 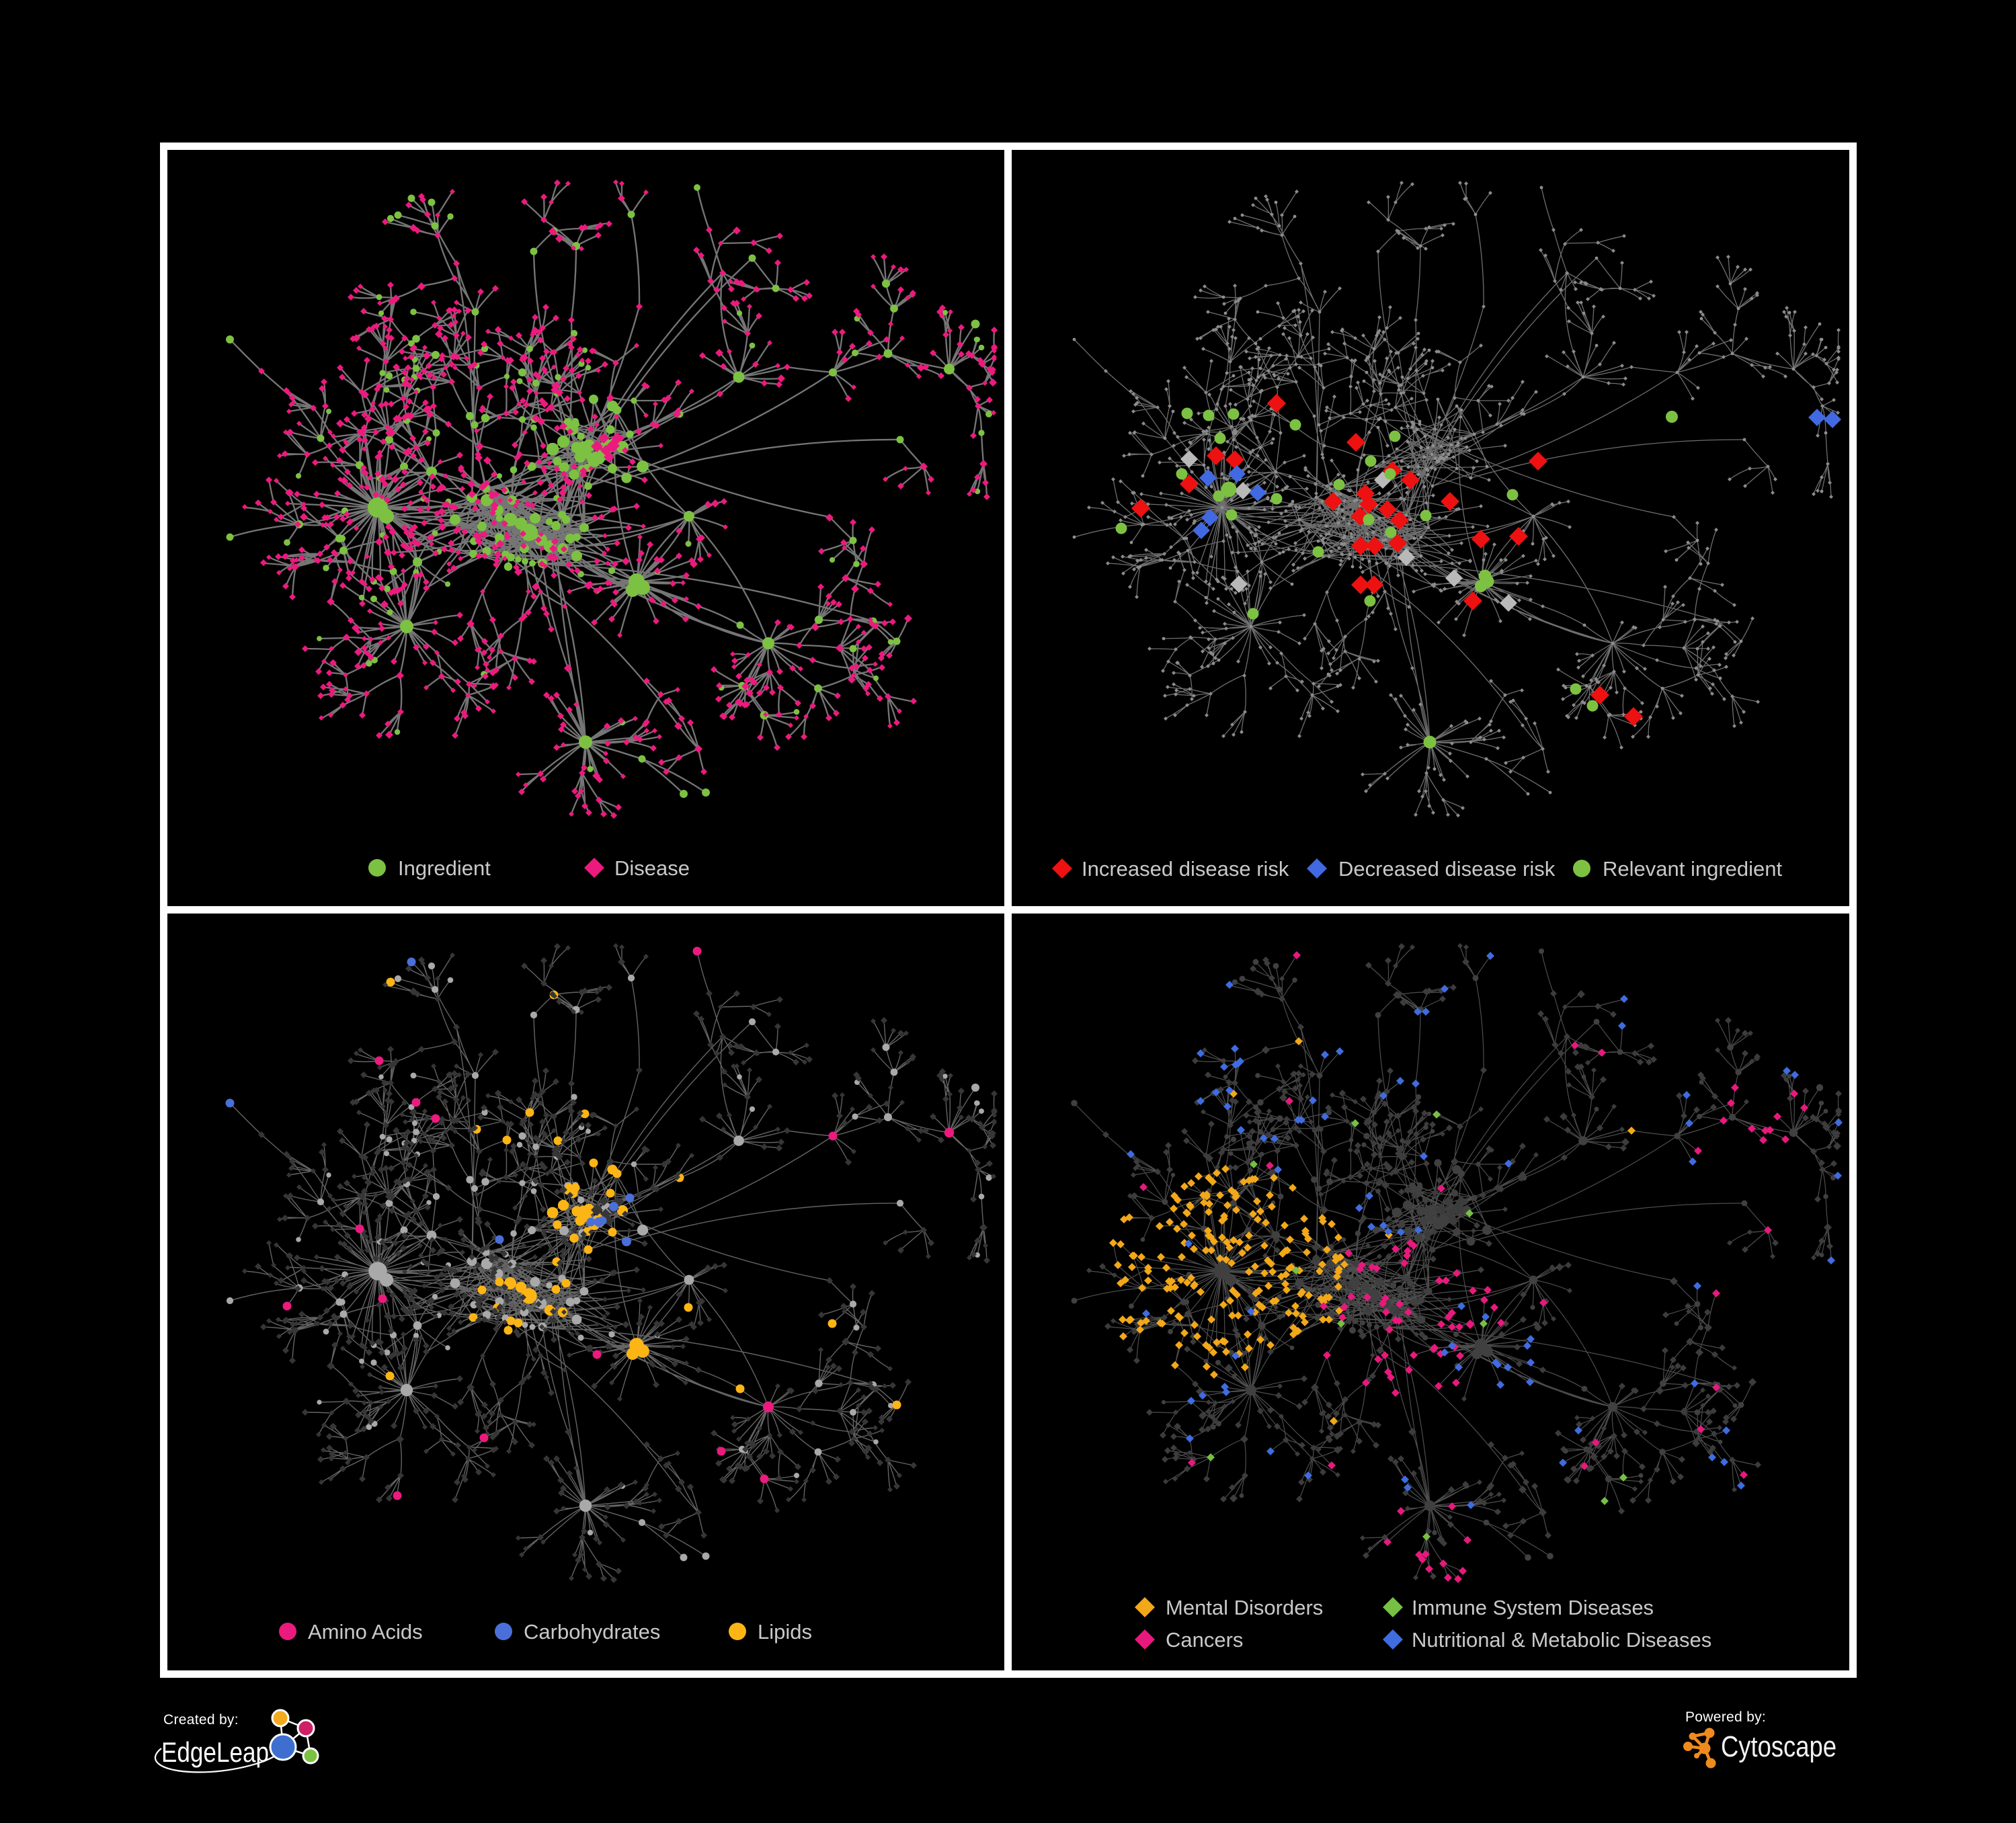 What do you see at coordinates (444, 868) in the screenshot?
I see `svg-text: Ingredient` at bounding box center [444, 868].